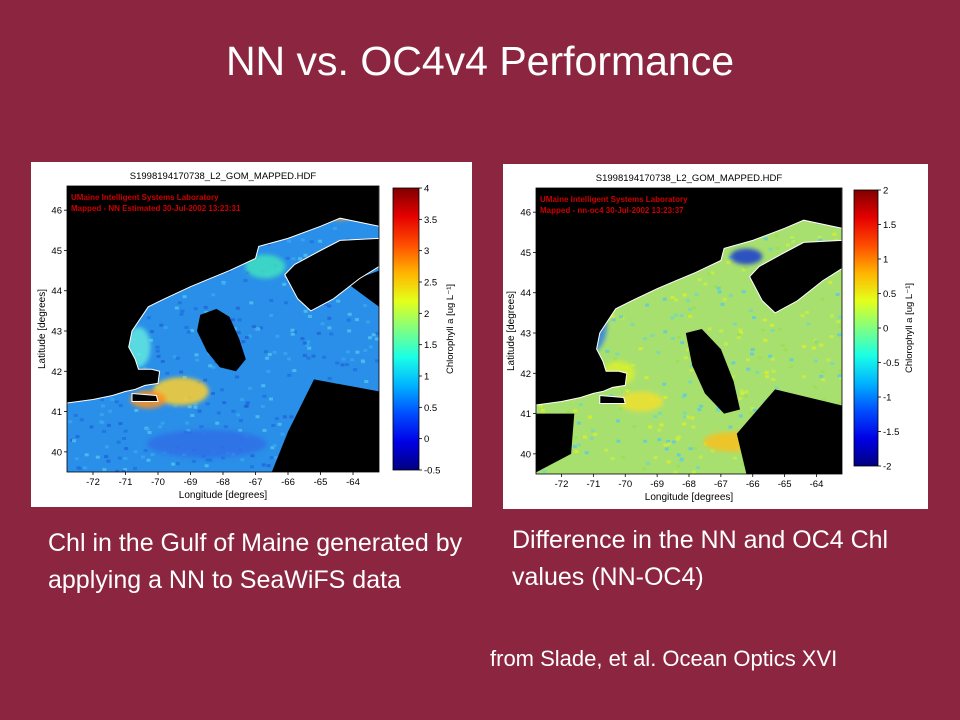  I want to click on slide-title: NN vs. OC4v4 Performance, so click(480, 61).